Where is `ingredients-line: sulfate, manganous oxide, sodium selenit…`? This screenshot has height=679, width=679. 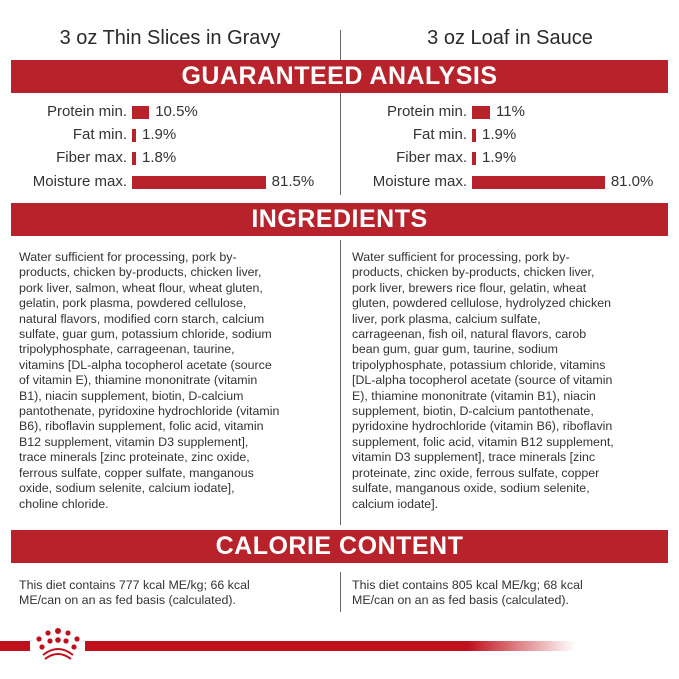 ingredients-line: sulfate, manganous oxide, sodium selenit… is located at coordinates (471, 488).